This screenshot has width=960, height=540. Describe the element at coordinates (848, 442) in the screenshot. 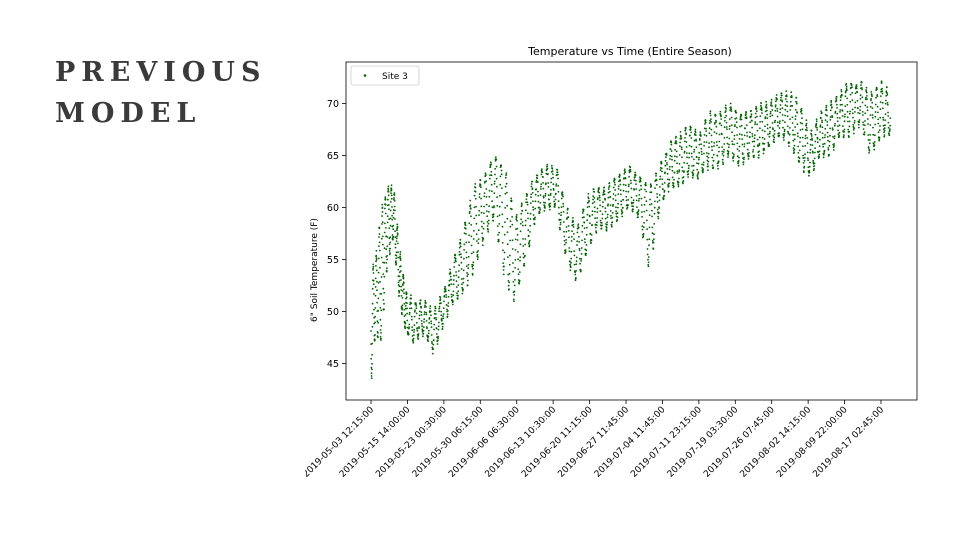

I see `x-tick-label: 2019-08-17 02:45:00` at that location.